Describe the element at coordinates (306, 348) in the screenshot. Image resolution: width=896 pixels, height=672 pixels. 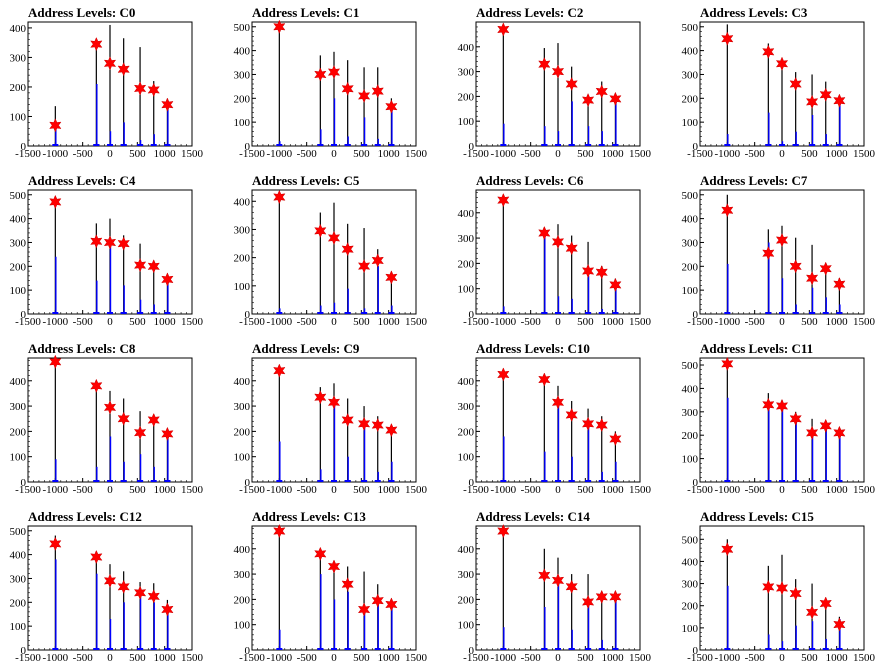
I see `chart-title: Address Levels: C9` at that location.